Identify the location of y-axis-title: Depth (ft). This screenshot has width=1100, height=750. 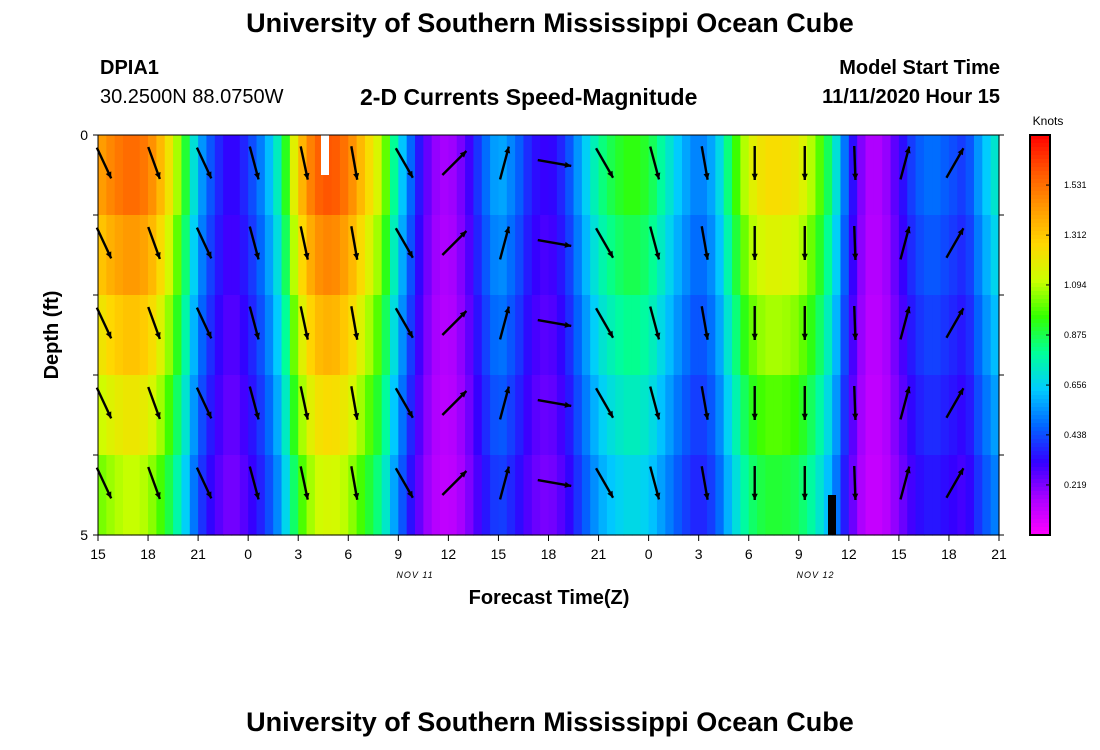
(52, 335).